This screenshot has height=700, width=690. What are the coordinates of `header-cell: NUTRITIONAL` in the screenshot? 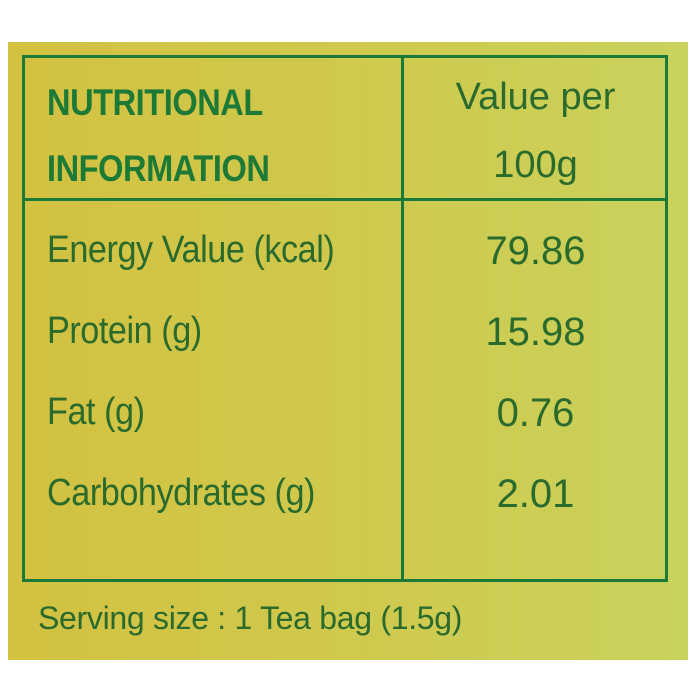 It's located at (155, 102).